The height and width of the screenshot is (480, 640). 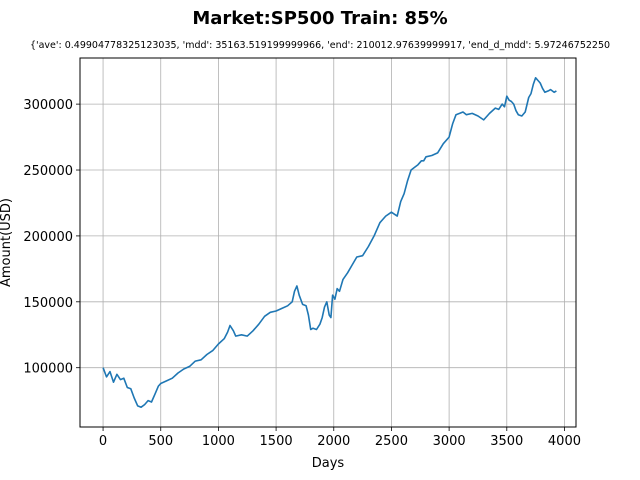 I want to click on x-tick-label: 3500, so click(x=506, y=441).